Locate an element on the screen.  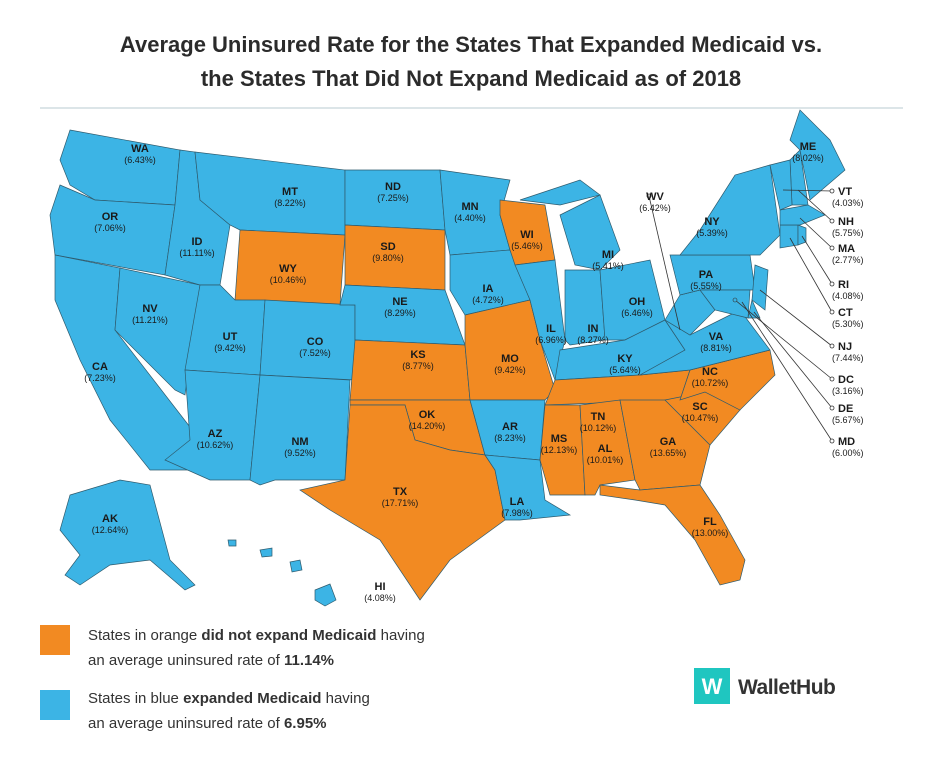
state-abbr: OR is located at coordinates (110, 217).